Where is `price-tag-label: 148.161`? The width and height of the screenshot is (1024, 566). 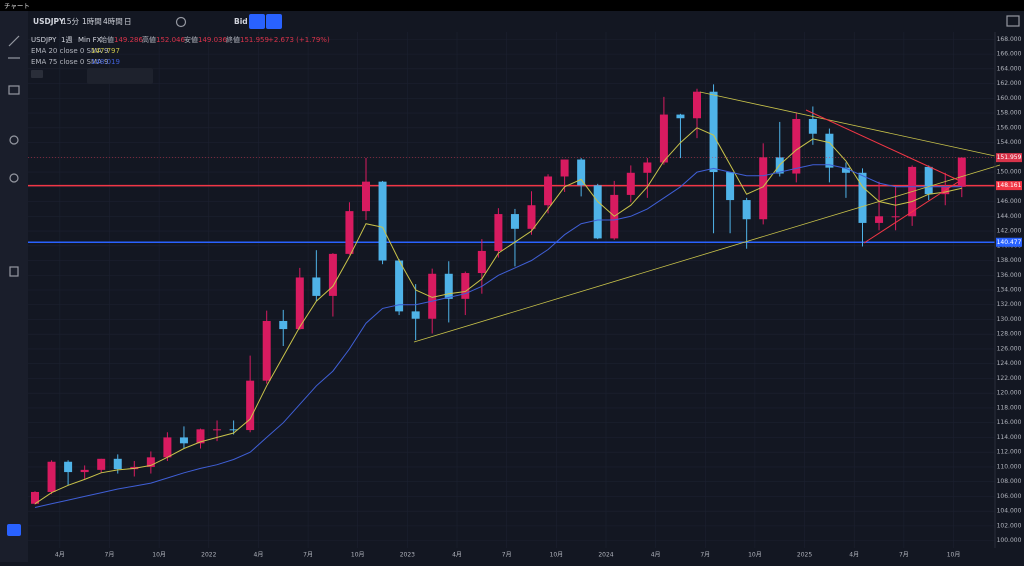
price-tag-label: 148.161 is located at coordinates (1009, 185).